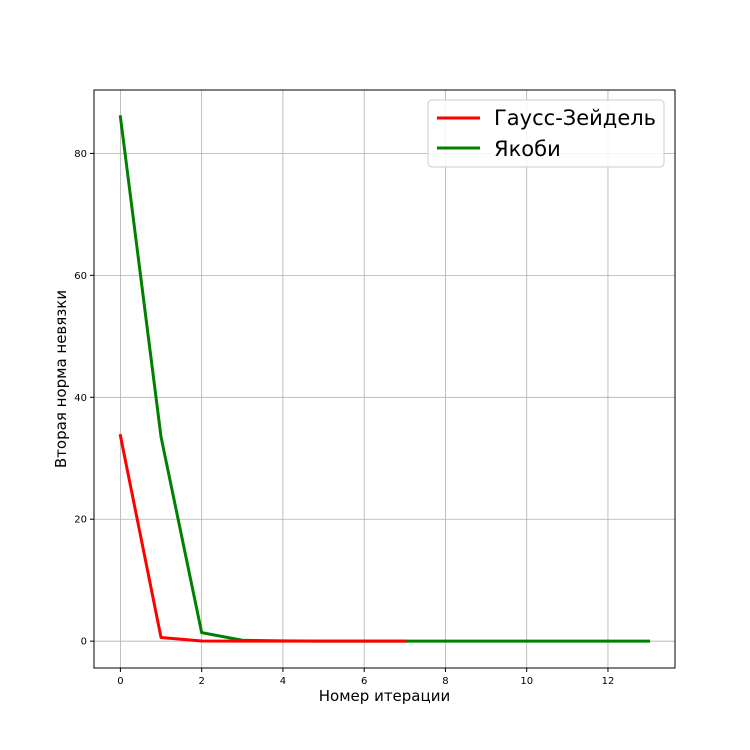 Image resolution: width=750 pixels, height=750 pixels. I want to click on y-tick-label: 60, so click(80, 276).